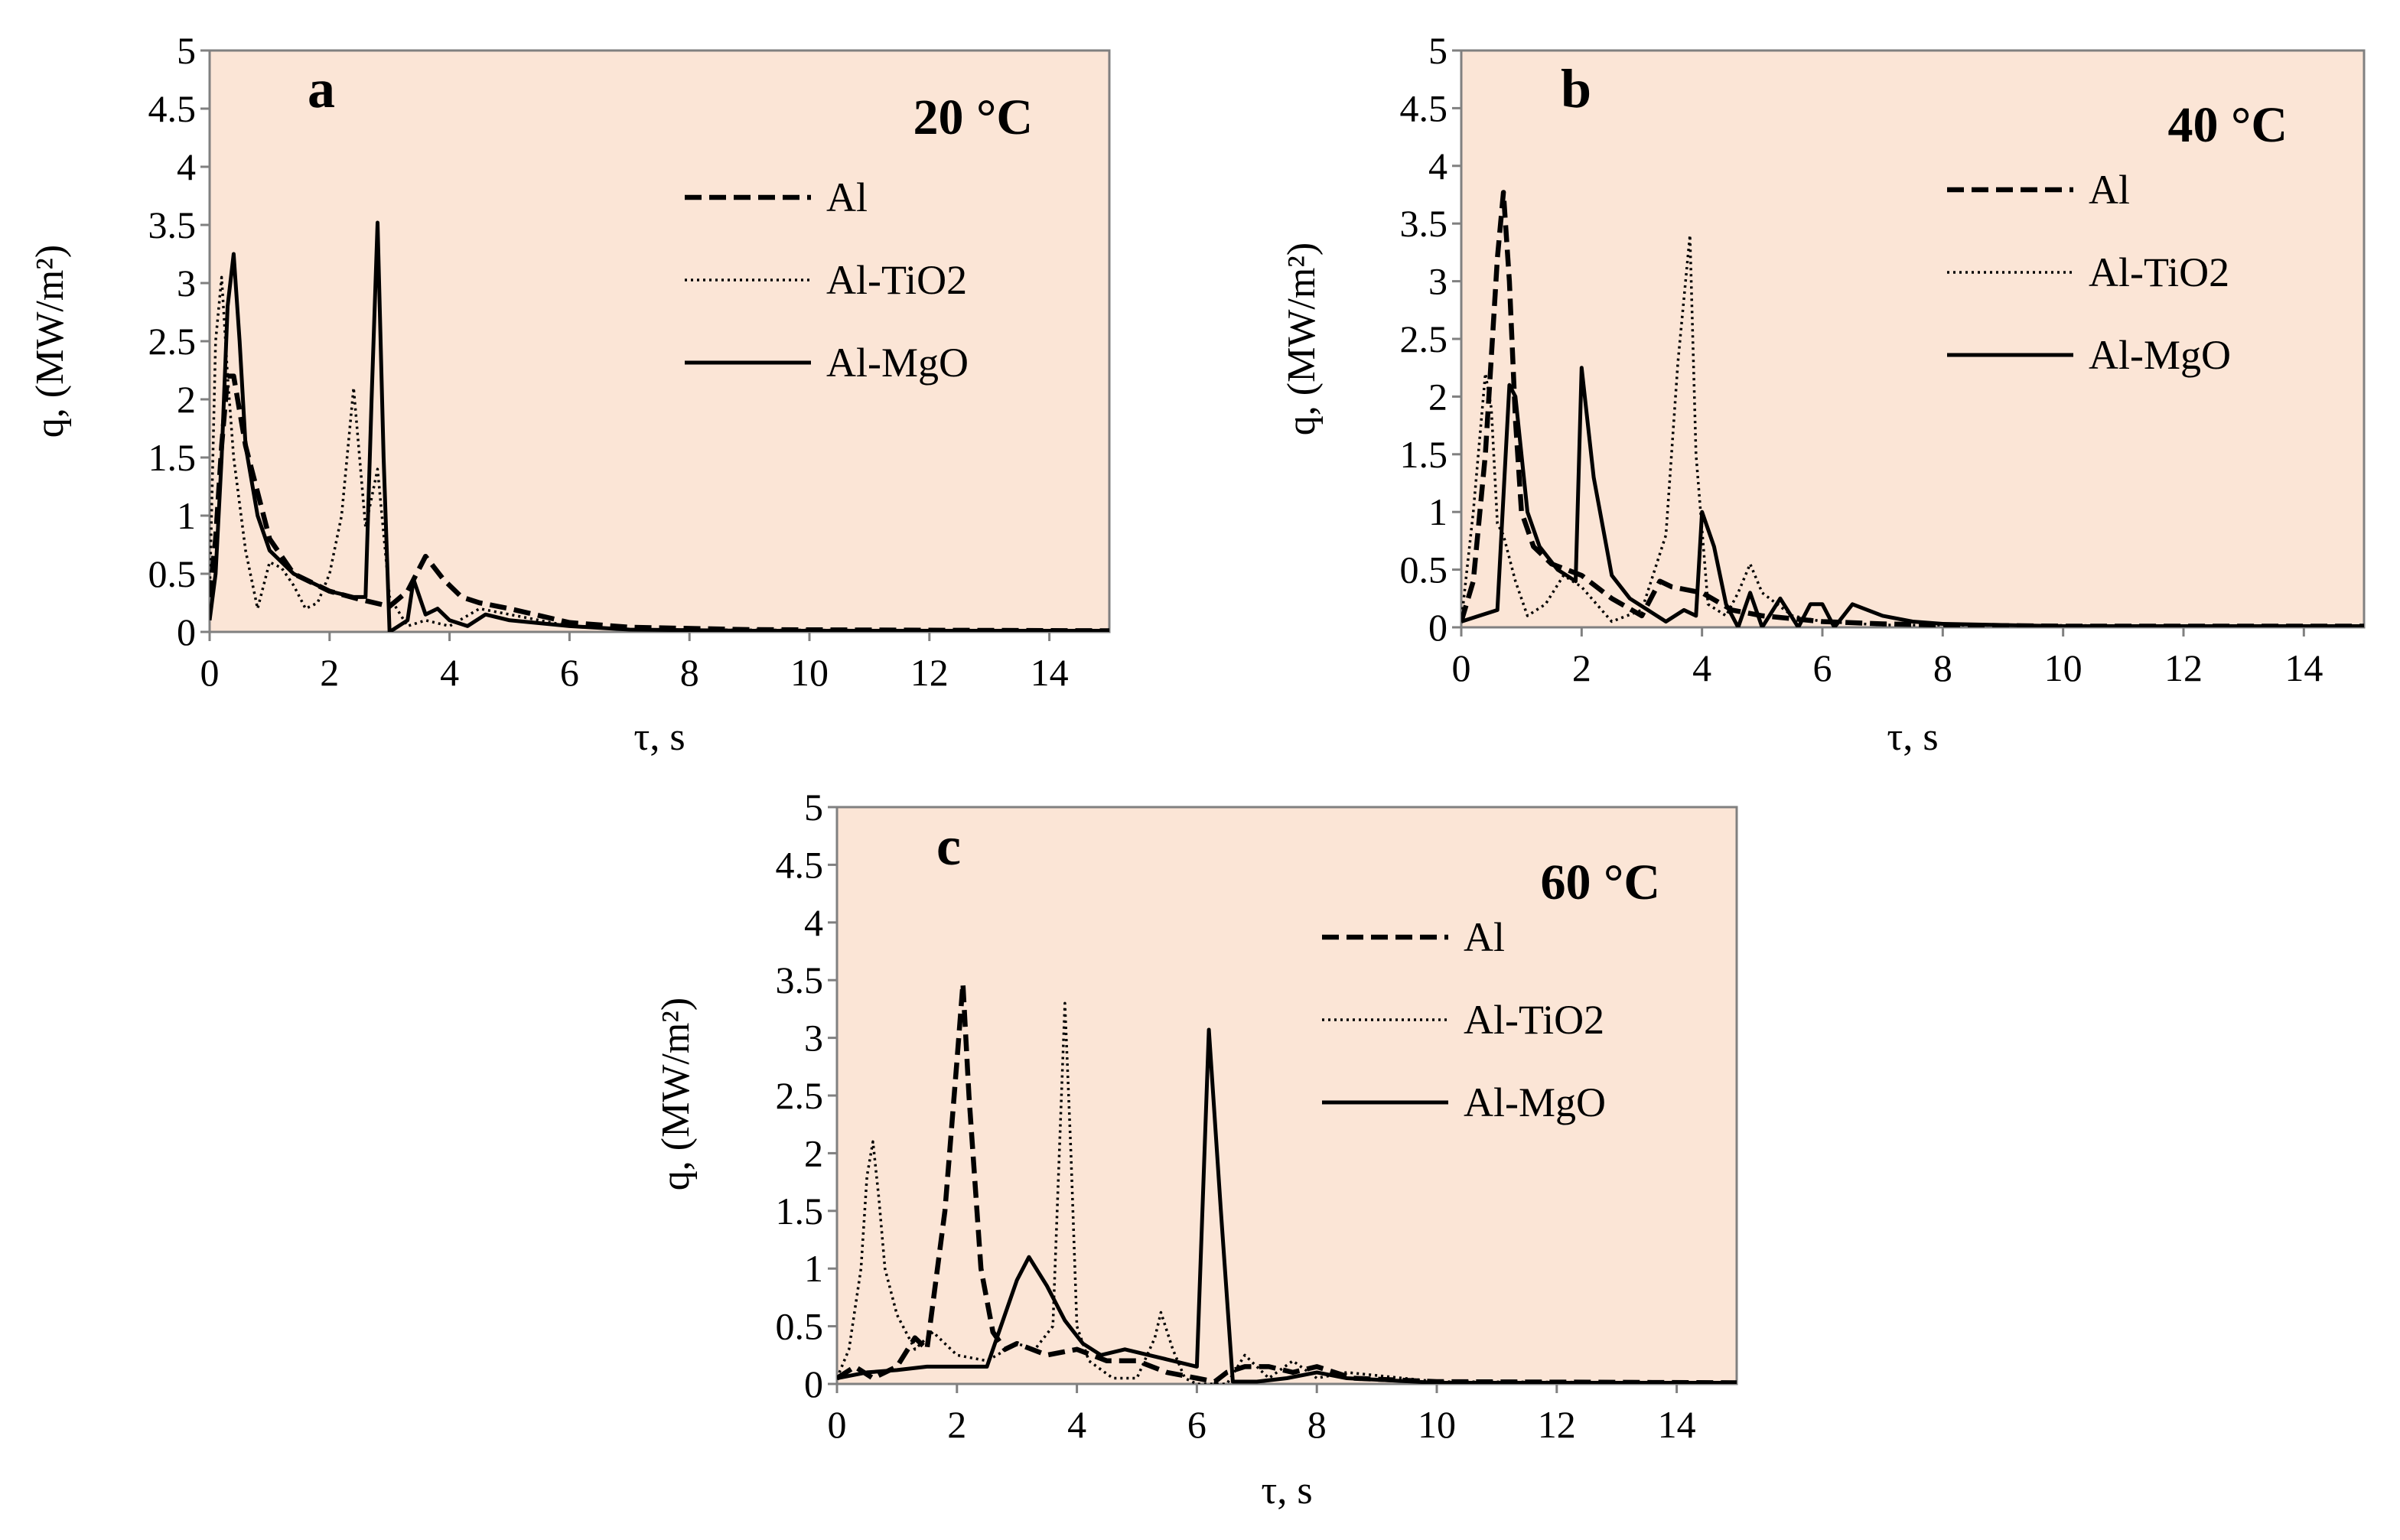 The height and width of the screenshot is (1540, 2400). What do you see at coordinates (321, 88) in the screenshot?
I see `panel-letter: a` at bounding box center [321, 88].